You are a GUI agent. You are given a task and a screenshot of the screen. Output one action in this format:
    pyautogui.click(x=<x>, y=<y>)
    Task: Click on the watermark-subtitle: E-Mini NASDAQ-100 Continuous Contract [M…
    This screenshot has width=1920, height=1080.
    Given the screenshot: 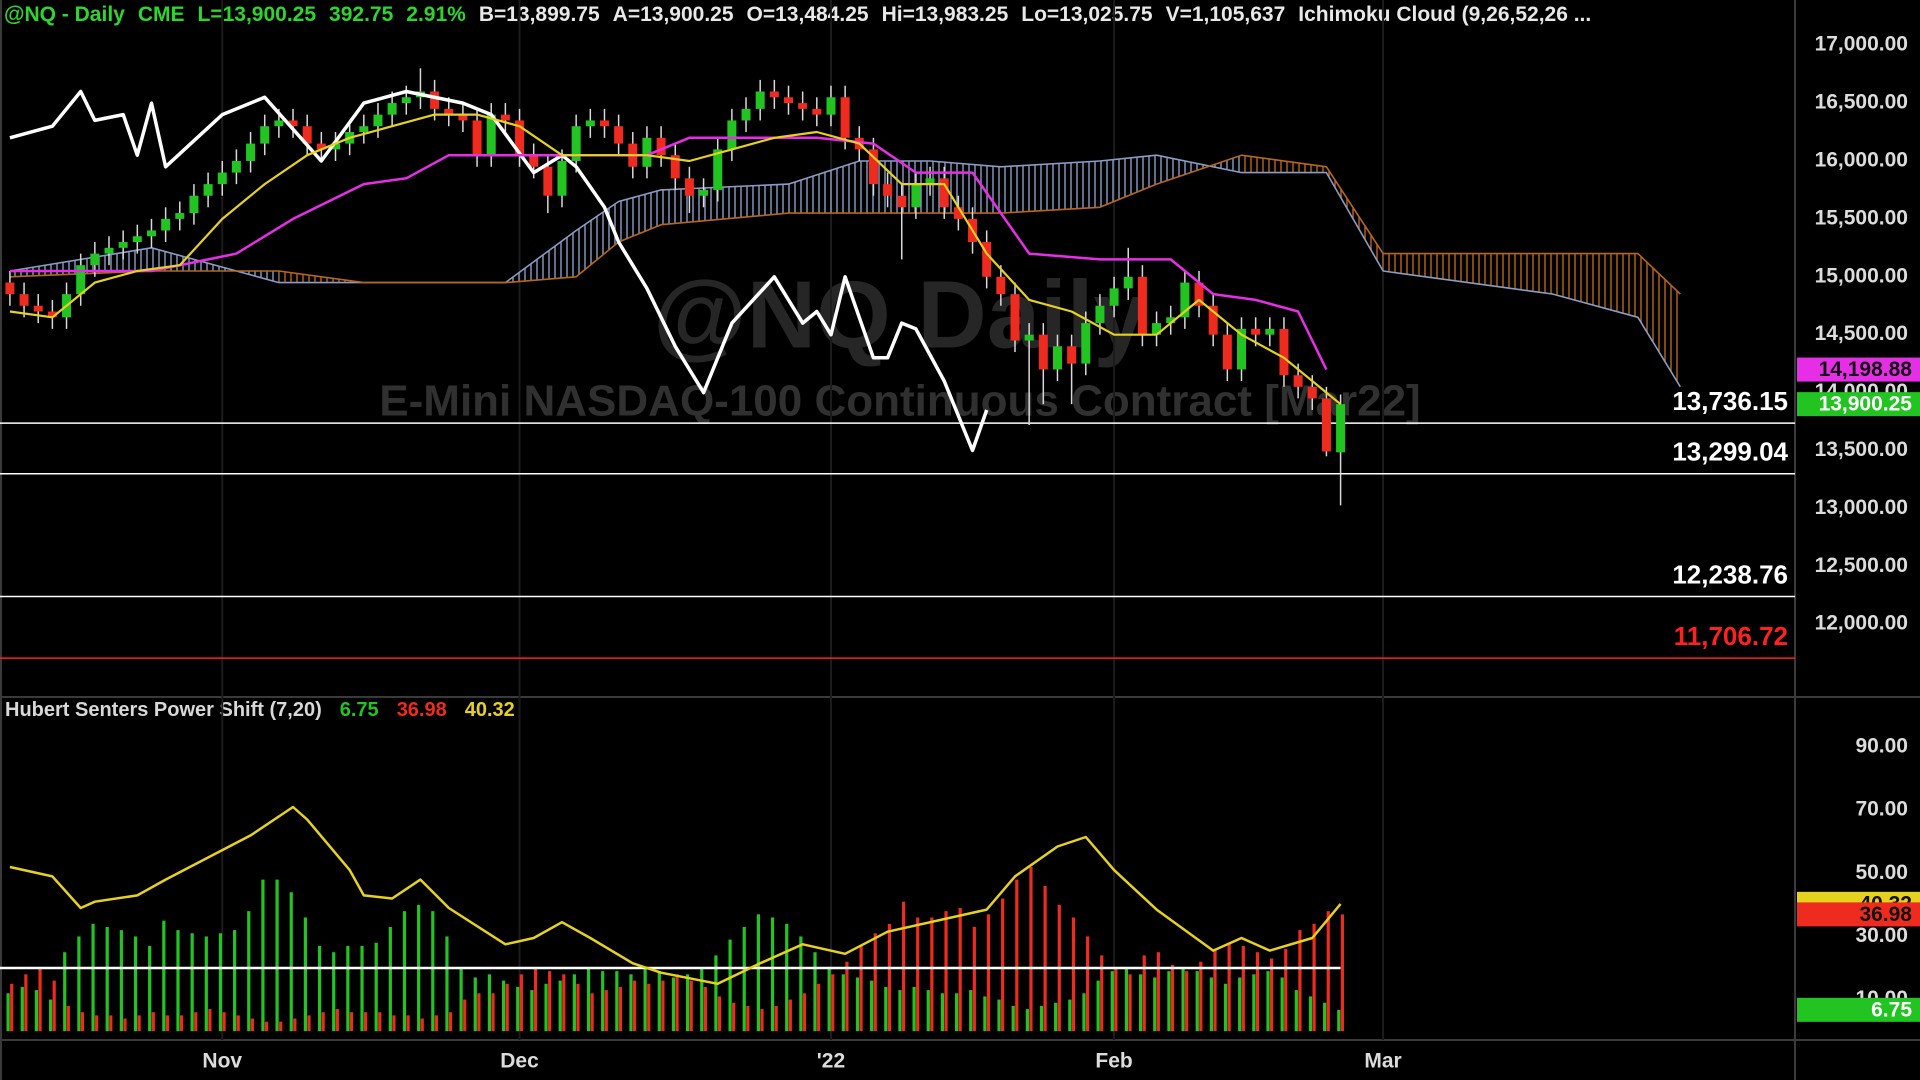 What is the action you would take?
    pyautogui.click(x=899, y=401)
    